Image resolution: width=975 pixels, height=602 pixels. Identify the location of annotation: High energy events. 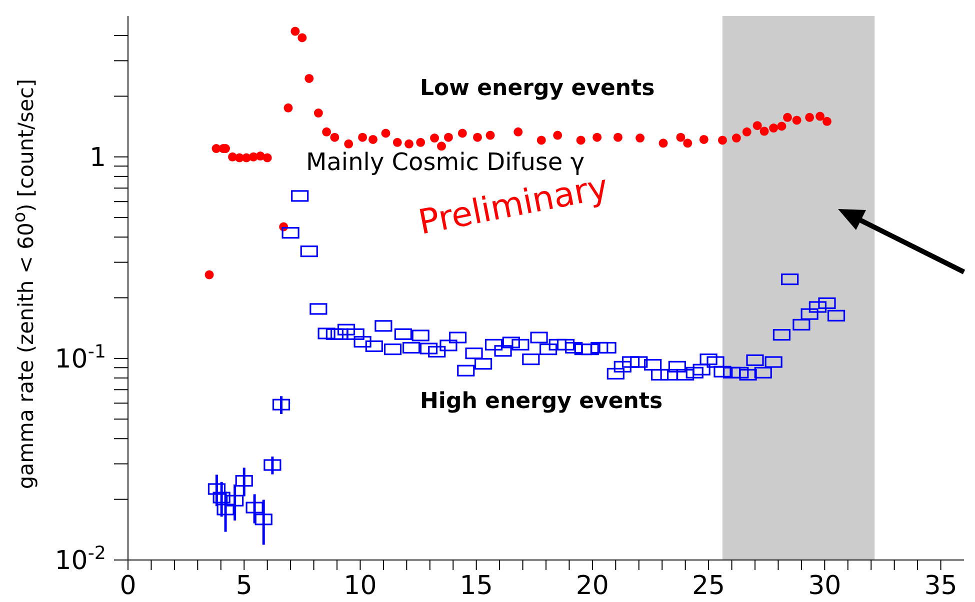
(541, 401).